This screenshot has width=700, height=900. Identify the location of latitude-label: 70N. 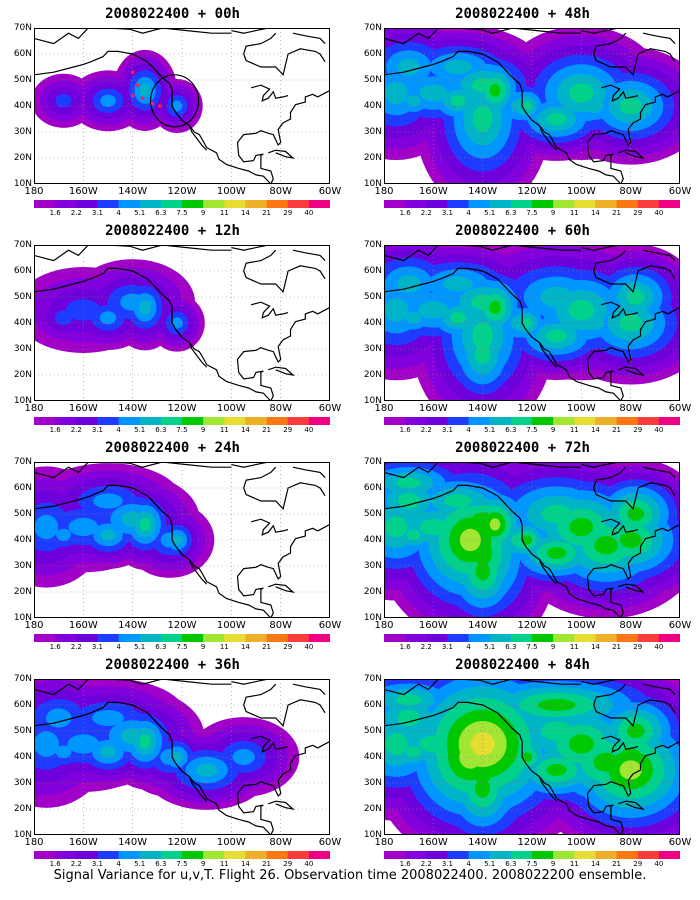
(22, 245).